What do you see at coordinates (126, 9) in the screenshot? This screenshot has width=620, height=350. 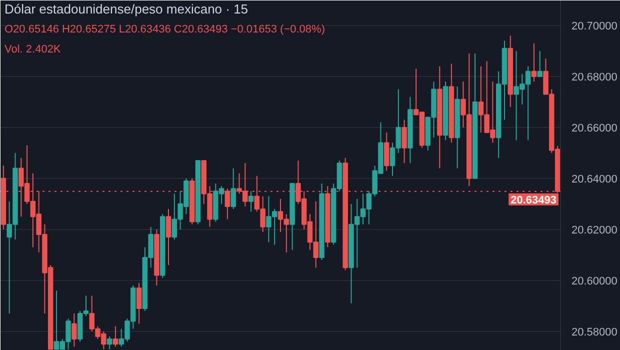 I see `chart-title: Dólar estadounidense/peso mexicano · 15` at bounding box center [126, 9].